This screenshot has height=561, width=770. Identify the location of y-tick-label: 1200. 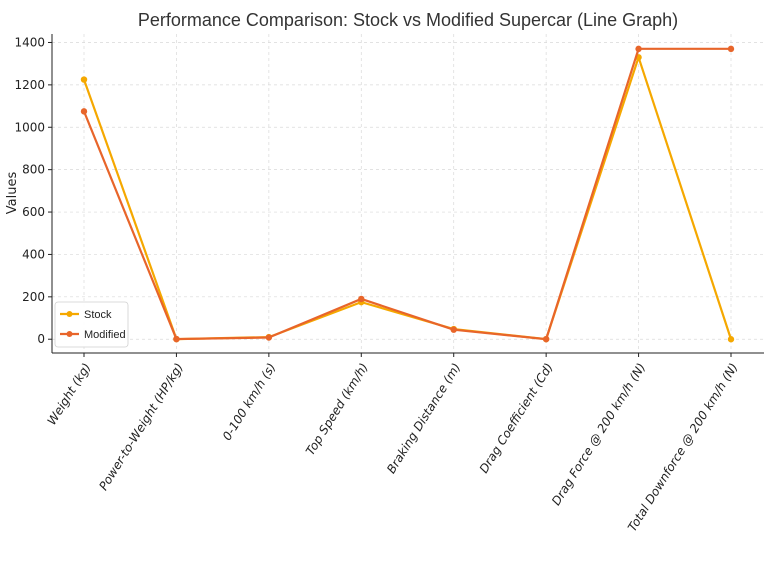
(29, 85).